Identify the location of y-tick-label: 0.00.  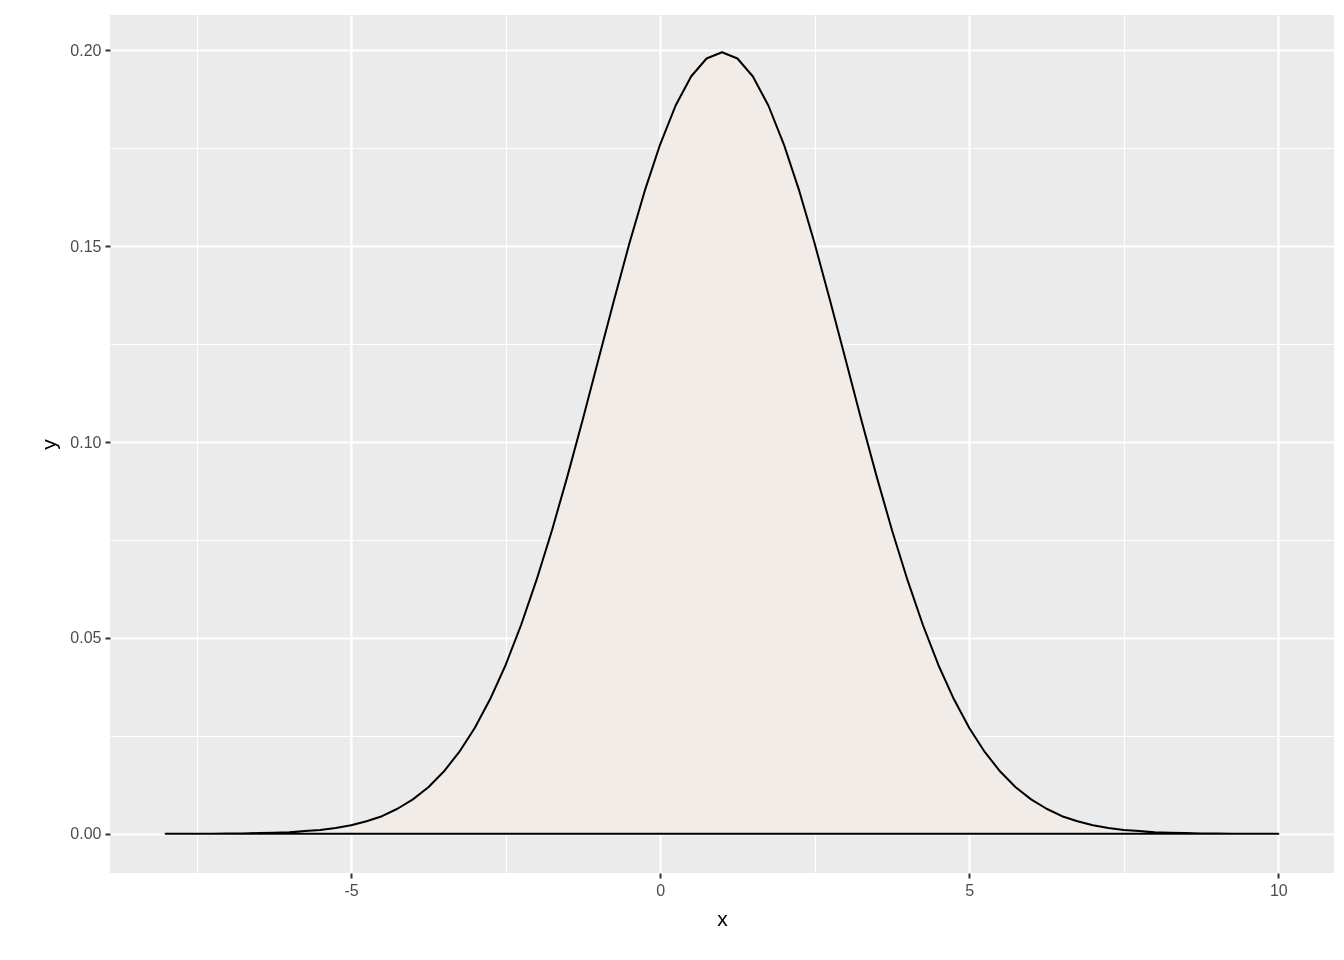
(86, 834).